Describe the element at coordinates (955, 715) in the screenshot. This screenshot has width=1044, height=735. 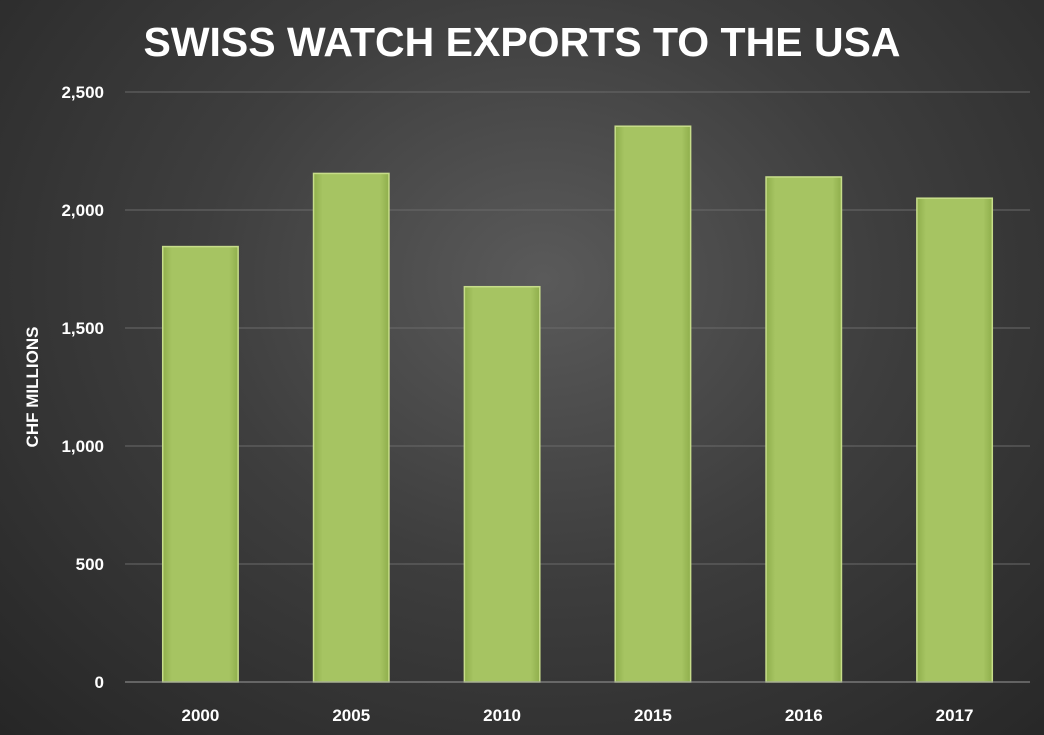
I see `x-tick-label: 2017` at that location.